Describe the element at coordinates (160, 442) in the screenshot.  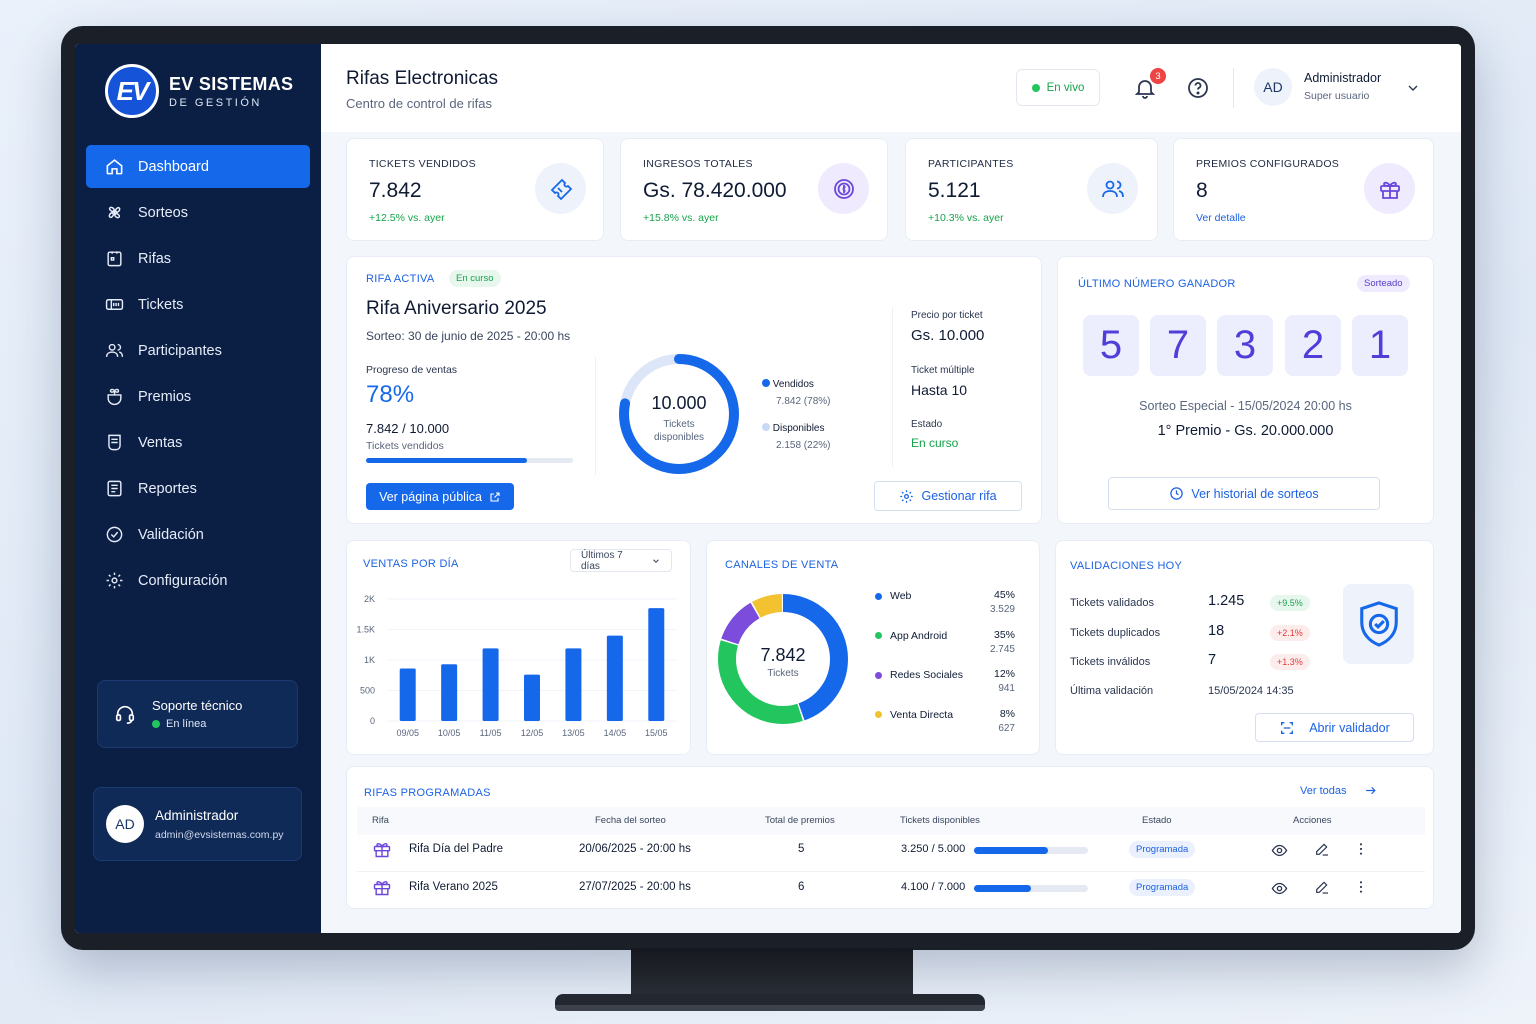
I see `sidebar-item-label: Ventas` at that location.